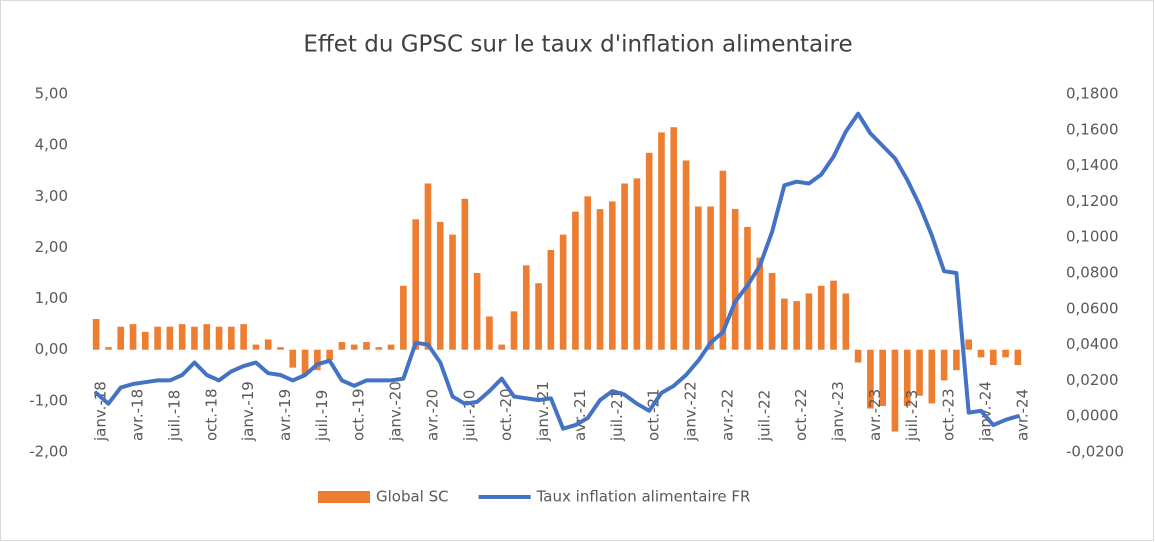 The height and width of the screenshot is (542, 1155). I want to click on x-tick-label: juil.-22, so click(764, 416).